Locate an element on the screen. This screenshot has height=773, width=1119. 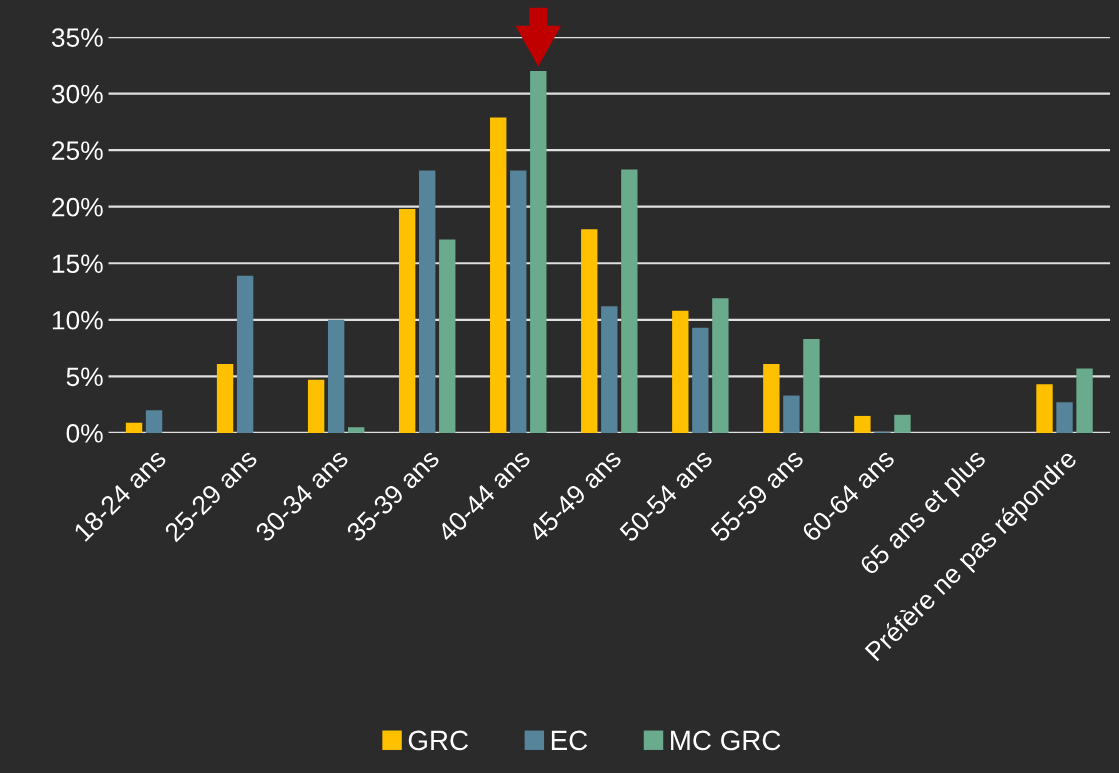
y-tick-label: 30% is located at coordinates (77, 94).